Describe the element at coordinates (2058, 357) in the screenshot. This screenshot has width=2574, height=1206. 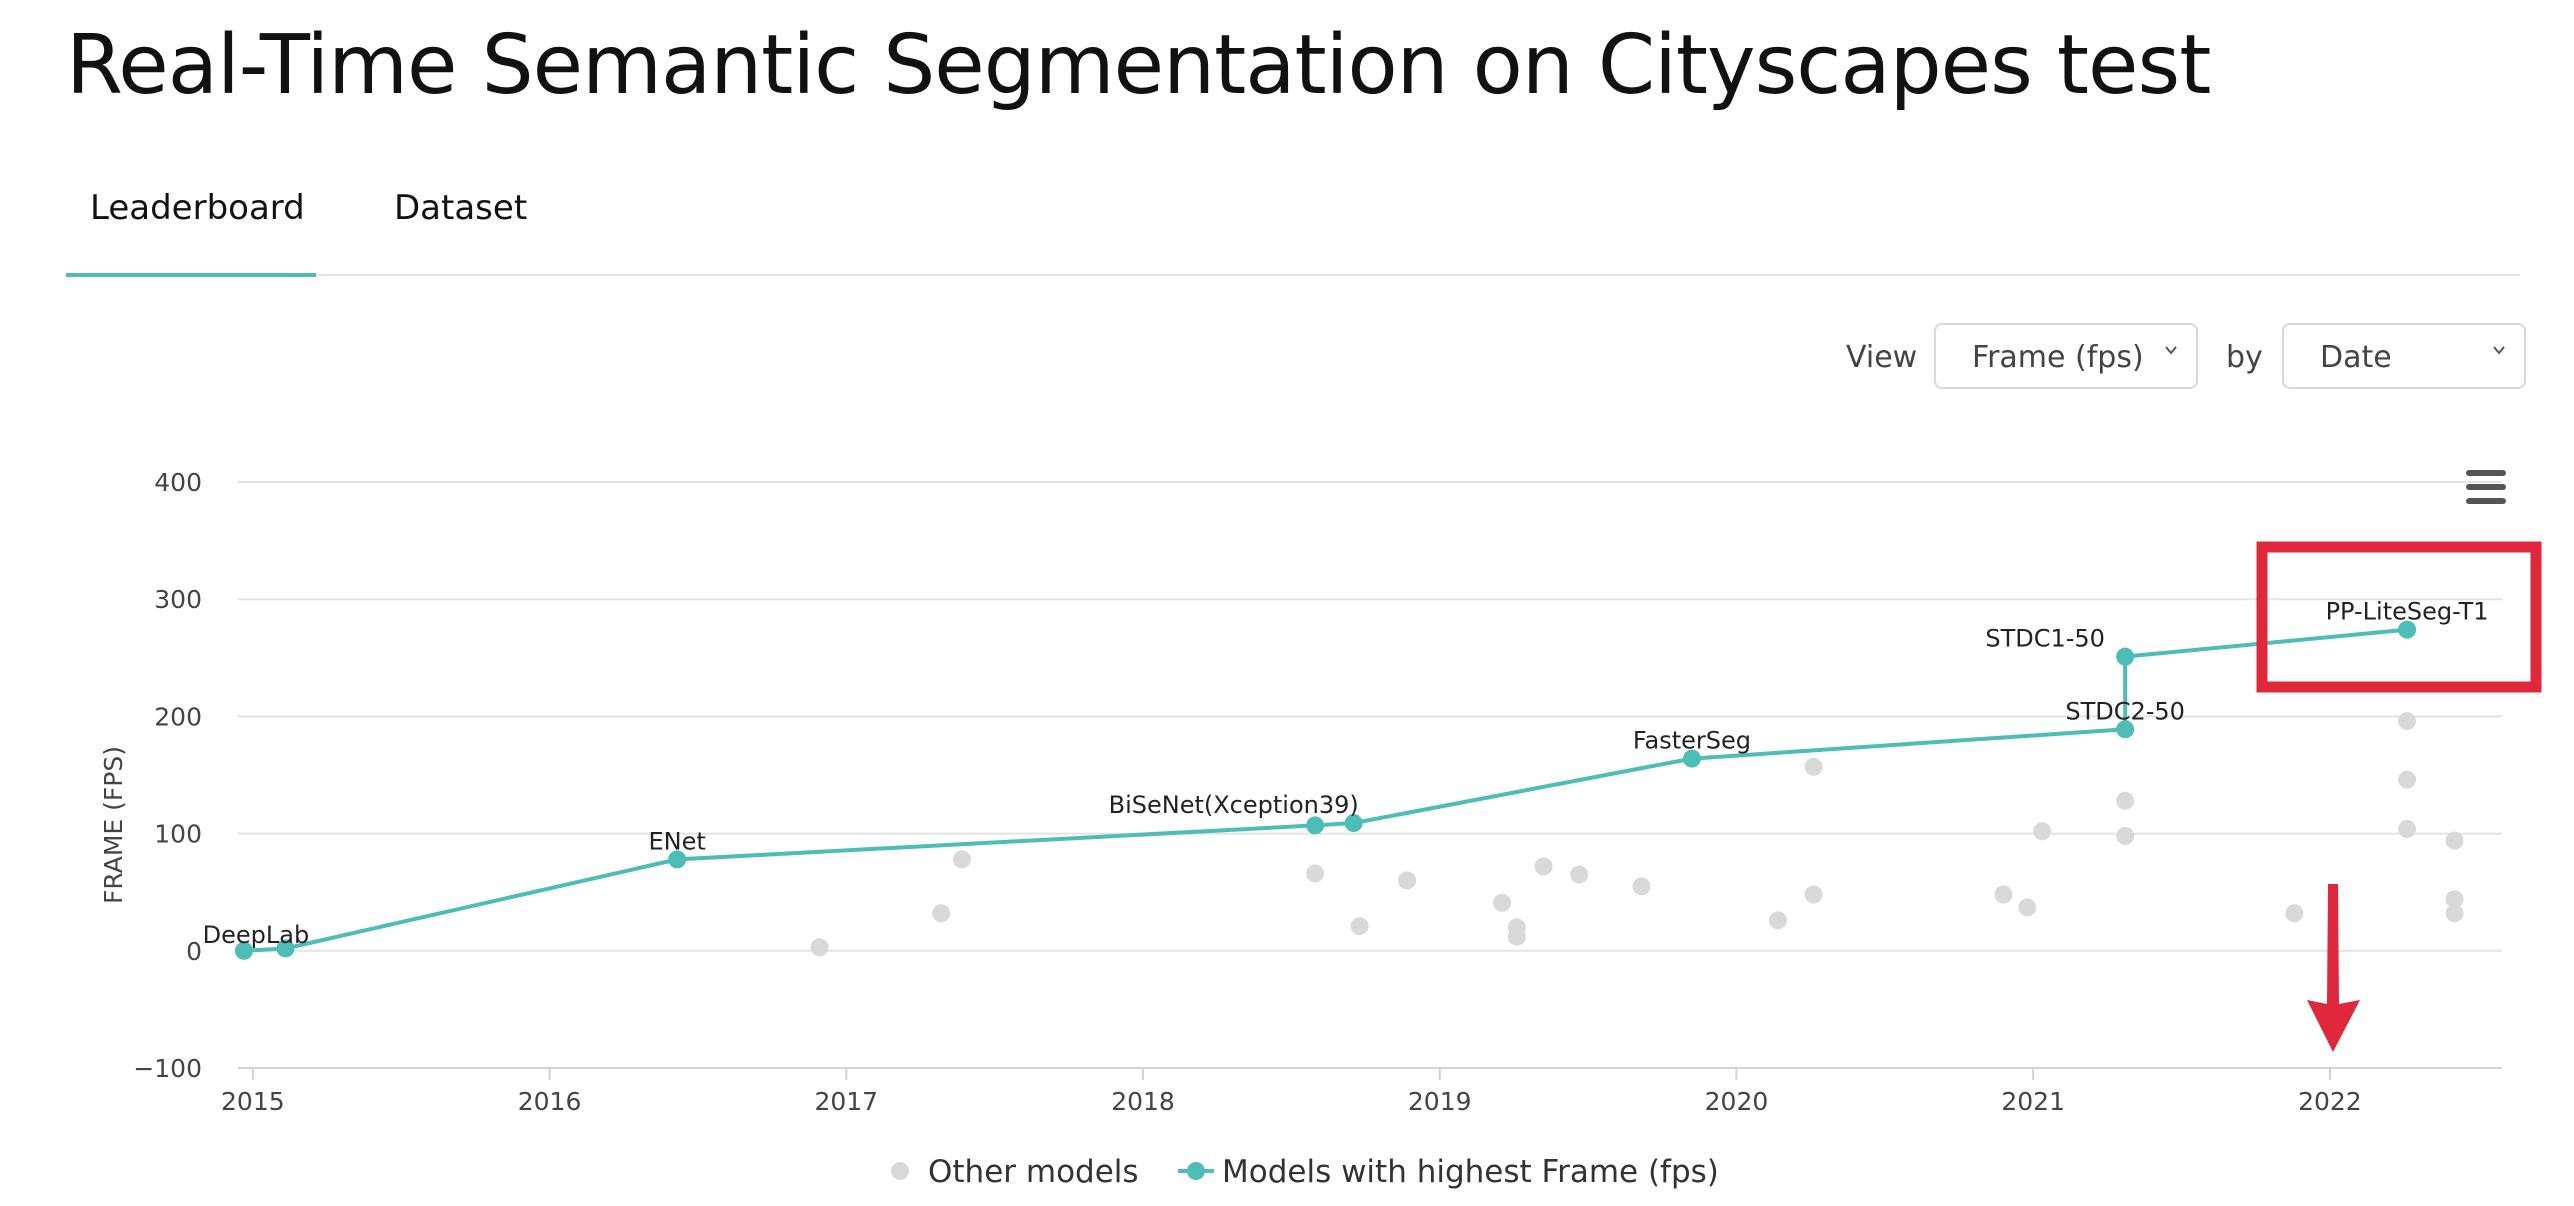
I see `metric-select-value: Frame (fps)` at that location.